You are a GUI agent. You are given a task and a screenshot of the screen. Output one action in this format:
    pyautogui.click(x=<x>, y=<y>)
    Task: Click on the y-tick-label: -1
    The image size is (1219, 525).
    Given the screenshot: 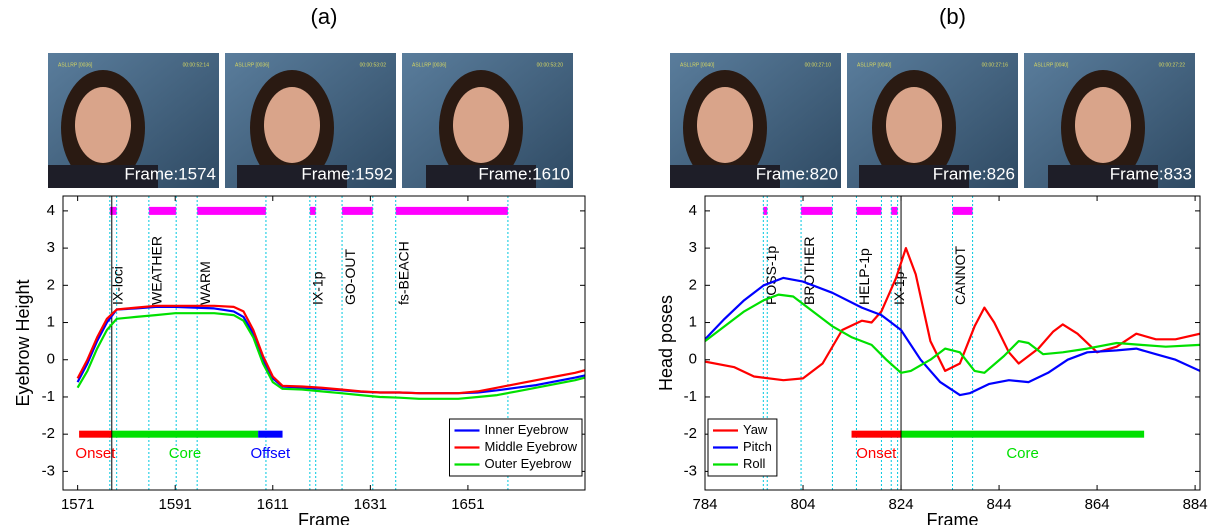 What is the action you would take?
    pyautogui.click(x=690, y=396)
    